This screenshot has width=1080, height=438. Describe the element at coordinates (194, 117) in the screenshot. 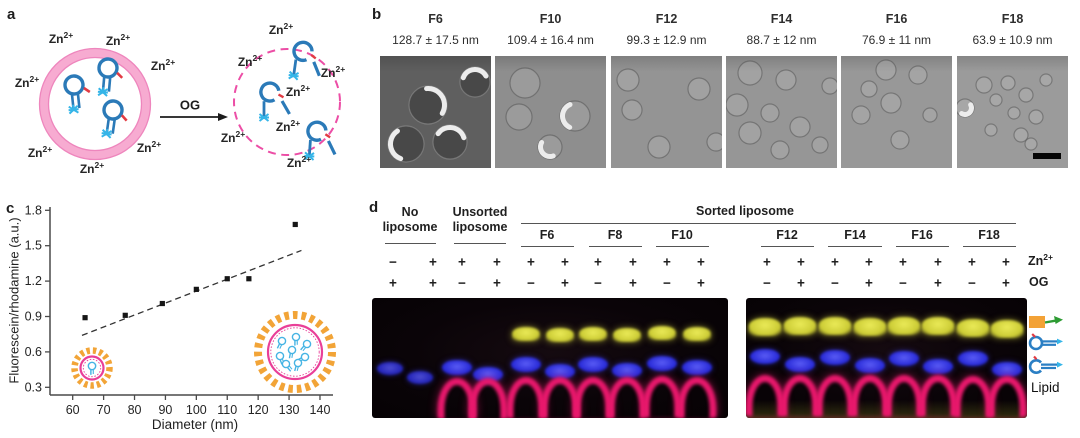

I see `og-arrow` at that location.